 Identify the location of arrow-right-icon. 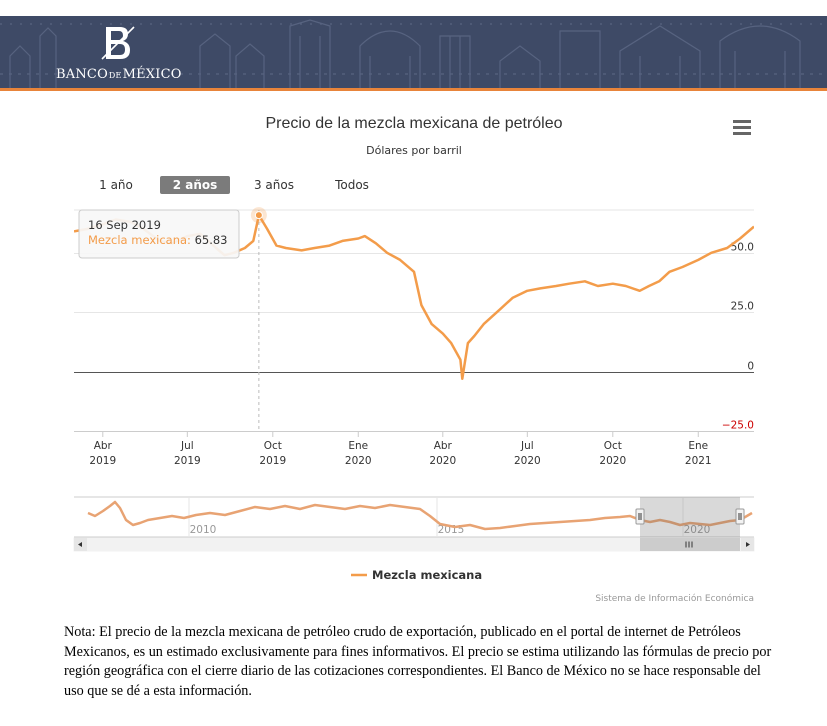
(748, 544).